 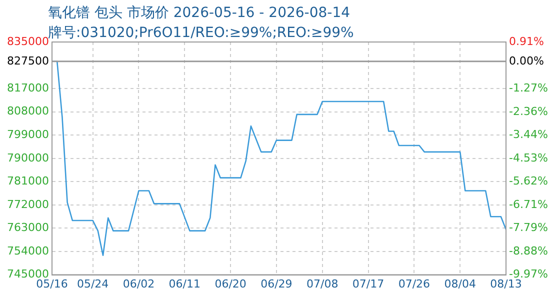 What do you see at coordinates (28, 87) in the screenshot?
I see `y-tick-label: 817000` at bounding box center [28, 87].